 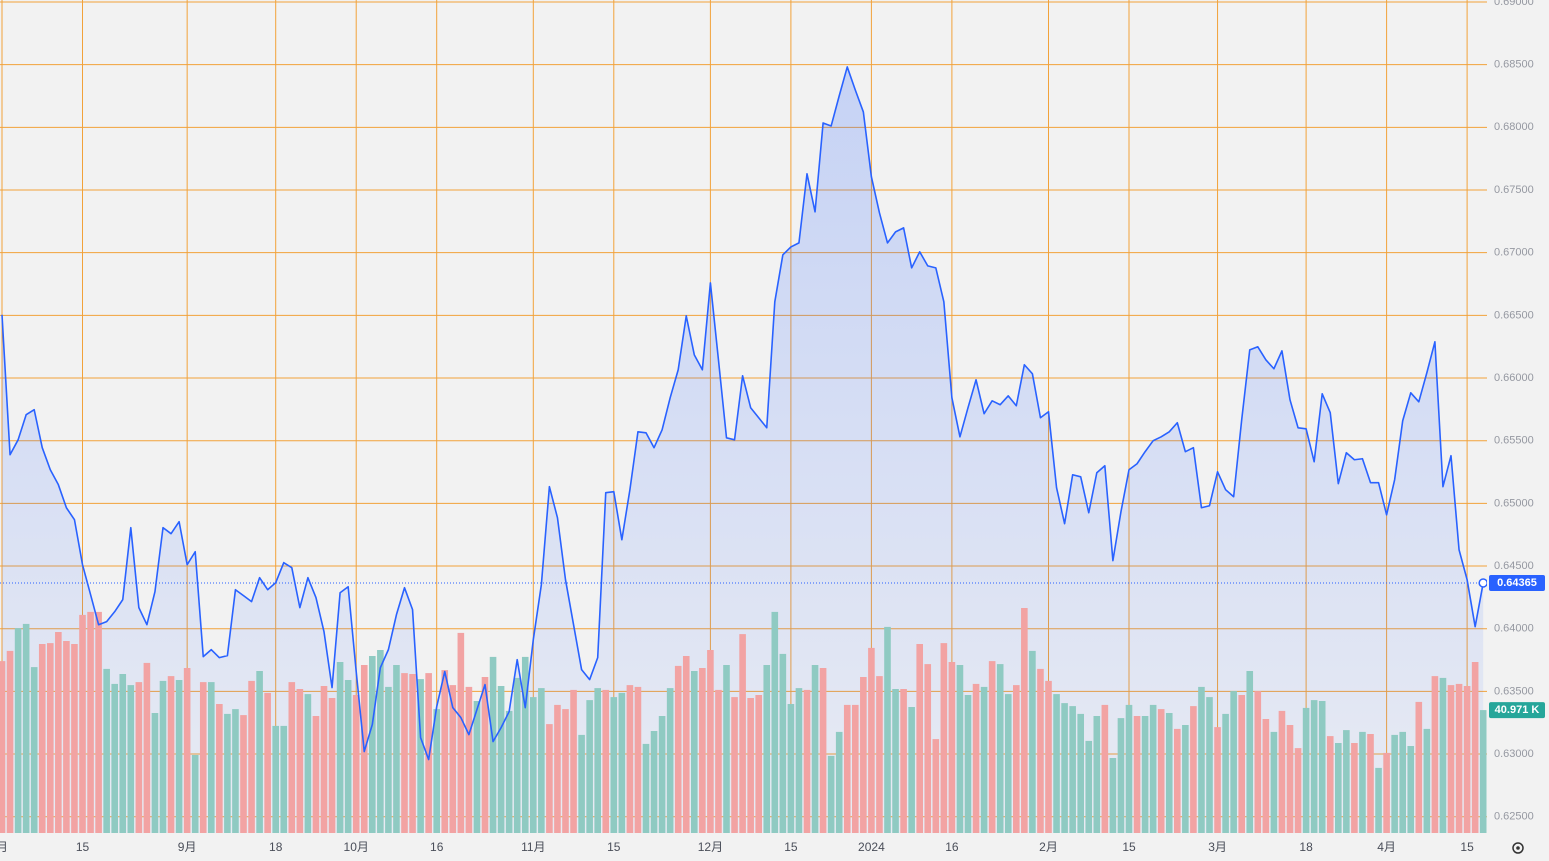 What do you see at coordinates (4, 847) in the screenshot?
I see `x-tick-label: 月` at bounding box center [4, 847].